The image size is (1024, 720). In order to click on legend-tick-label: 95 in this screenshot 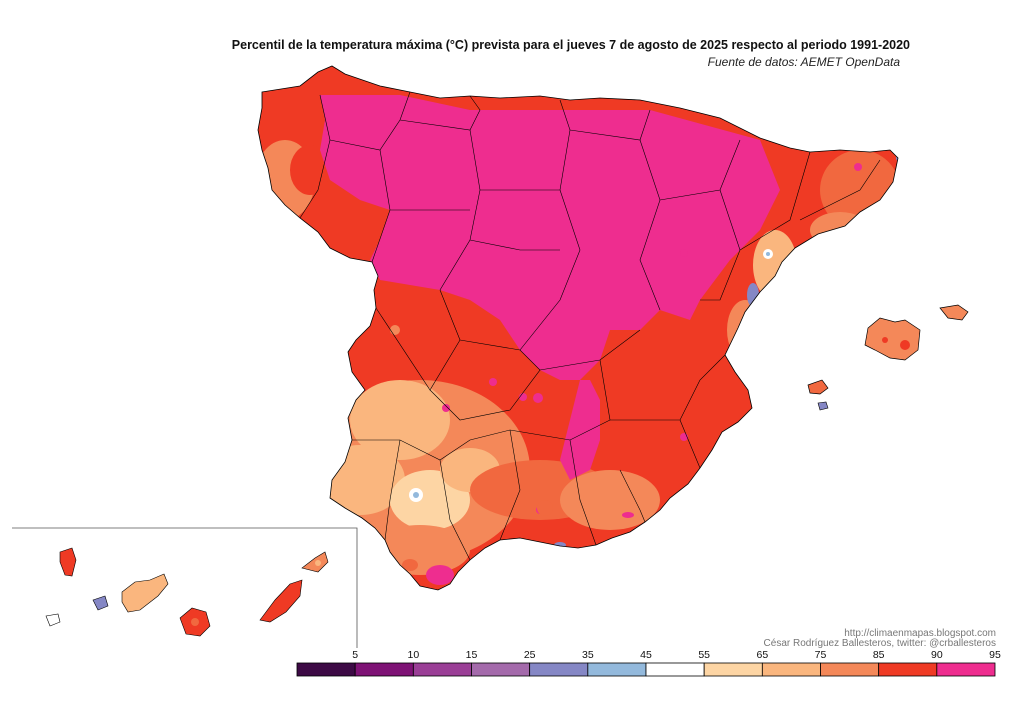, I will do `click(995, 655)`.